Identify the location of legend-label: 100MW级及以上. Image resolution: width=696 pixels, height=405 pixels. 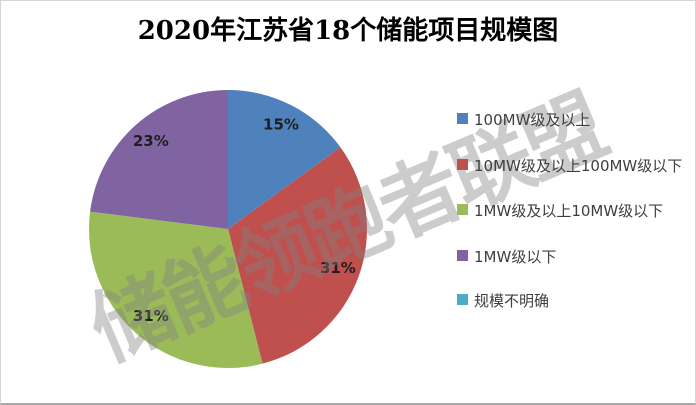
(532, 120).